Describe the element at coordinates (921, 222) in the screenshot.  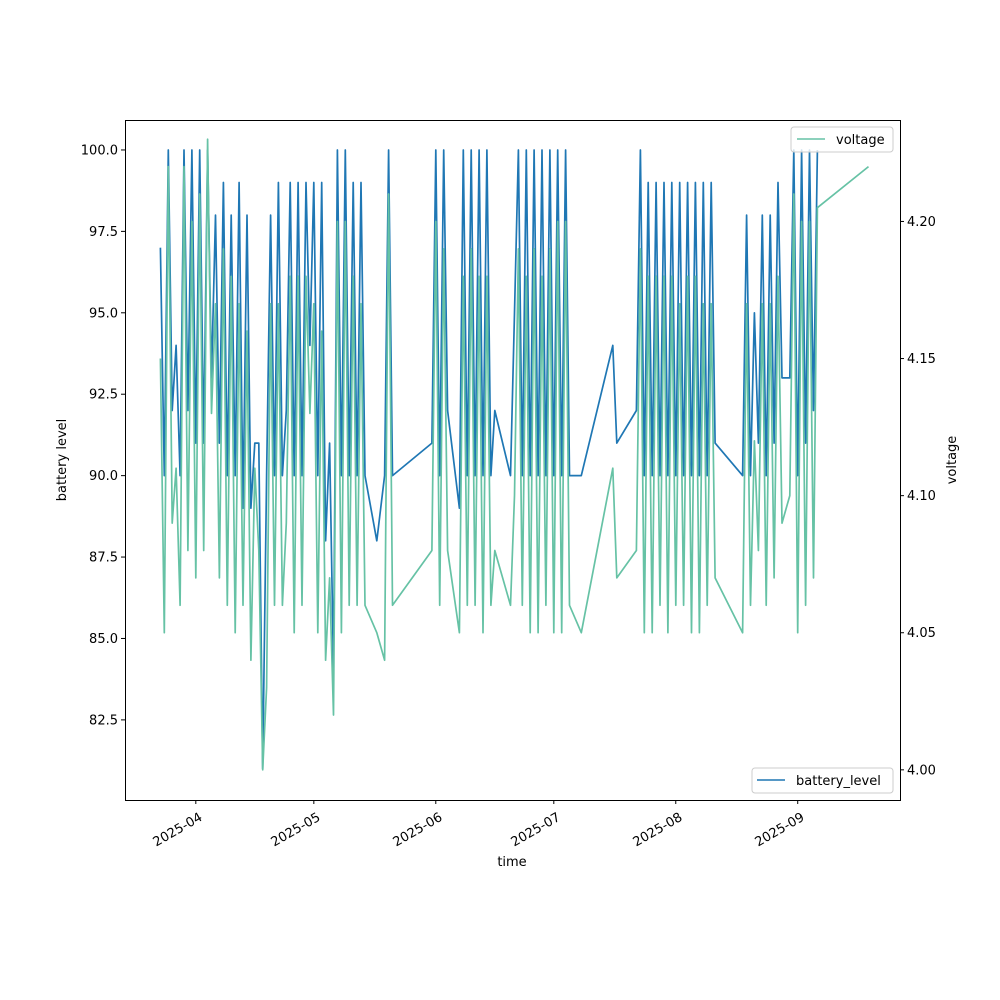
I see `y2-tick-label: 4.20` at that location.